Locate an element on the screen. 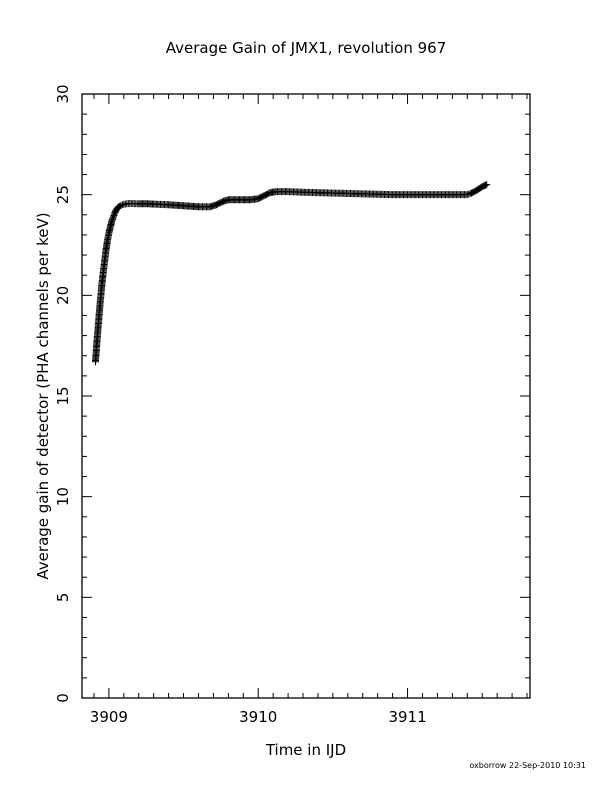  y-tick-label: 0 is located at coordinates (63, 698).